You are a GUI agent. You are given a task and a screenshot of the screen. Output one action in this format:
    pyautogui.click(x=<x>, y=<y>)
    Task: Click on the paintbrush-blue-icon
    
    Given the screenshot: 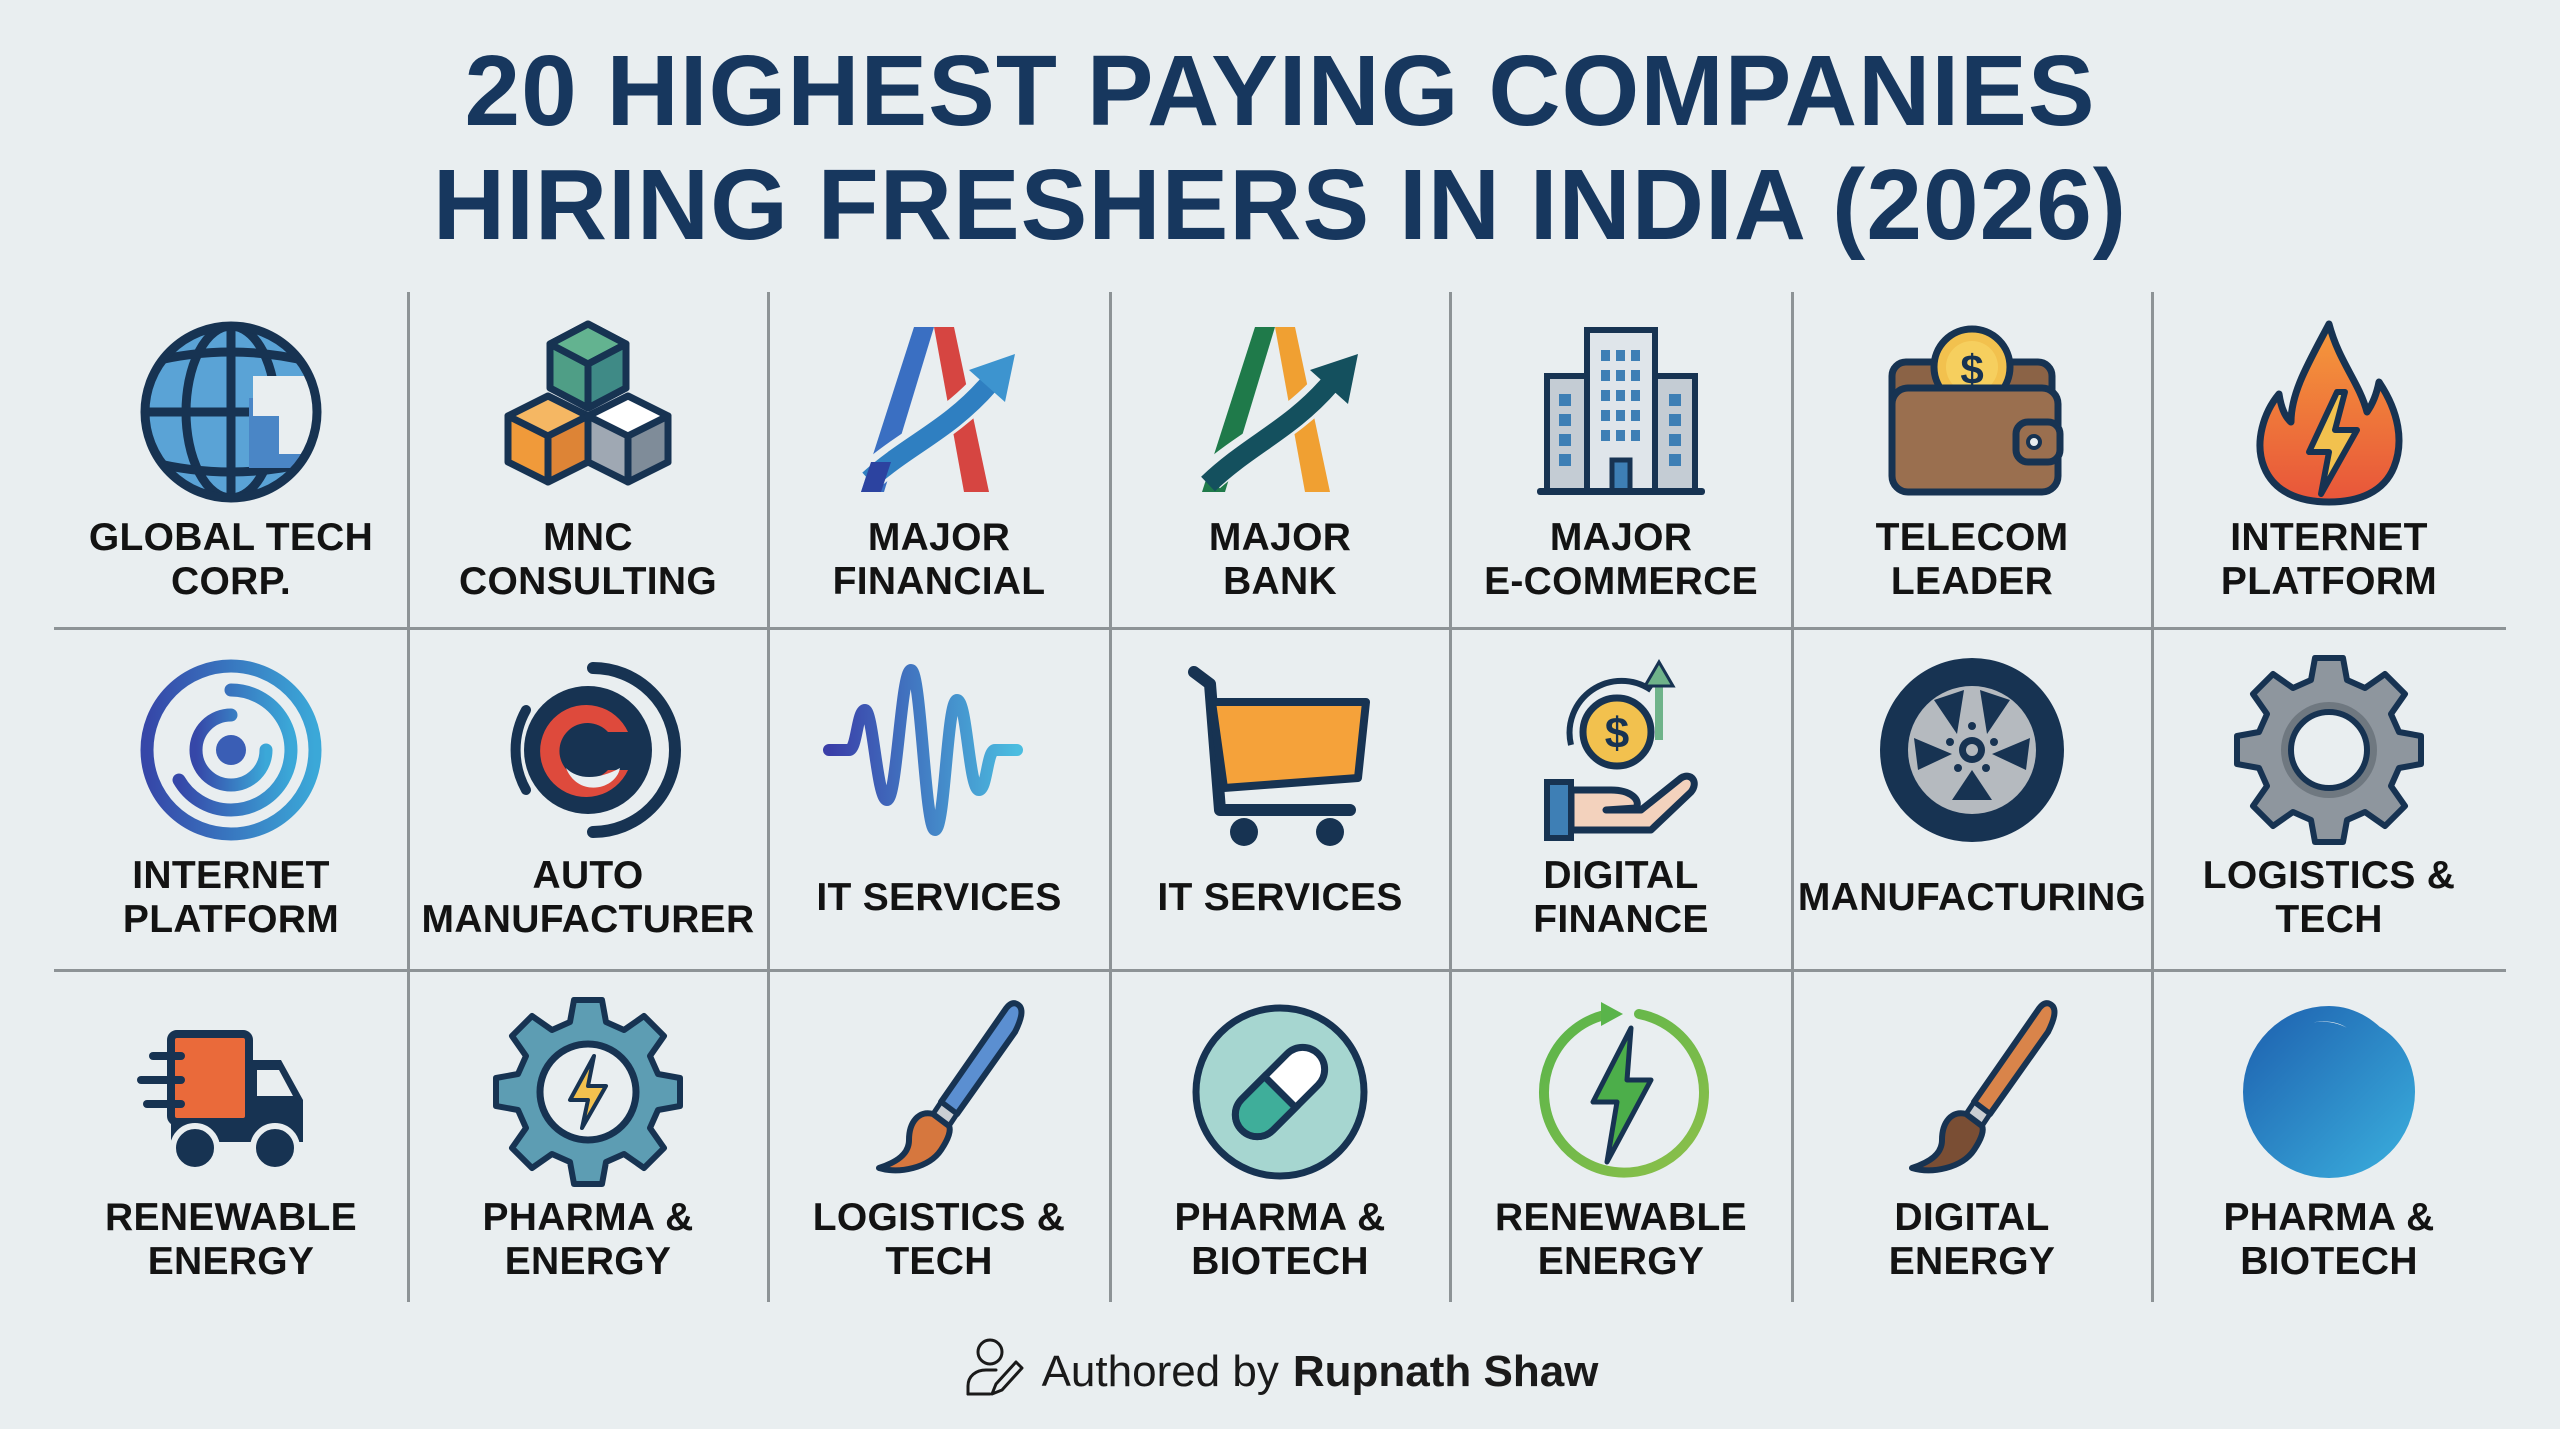 What is the action you would take?
    pyautogui.click(x=939, y=1092)
    